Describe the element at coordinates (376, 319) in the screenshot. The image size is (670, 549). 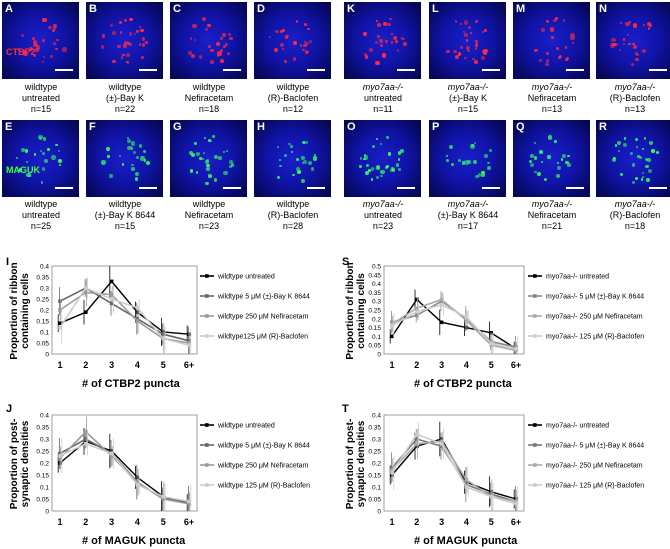
I see `y-tick-label: 0.2` at that location.